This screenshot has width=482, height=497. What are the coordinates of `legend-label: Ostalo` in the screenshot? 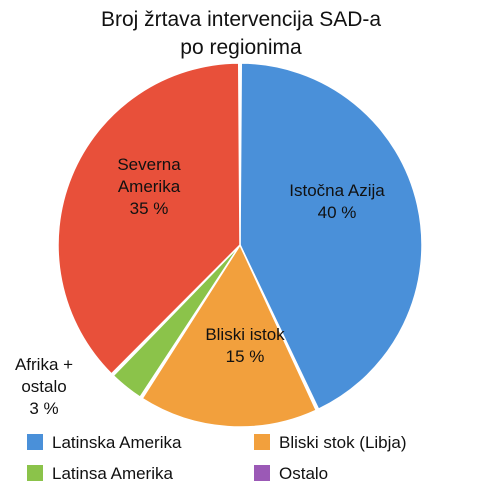 It's located at (303, 473).